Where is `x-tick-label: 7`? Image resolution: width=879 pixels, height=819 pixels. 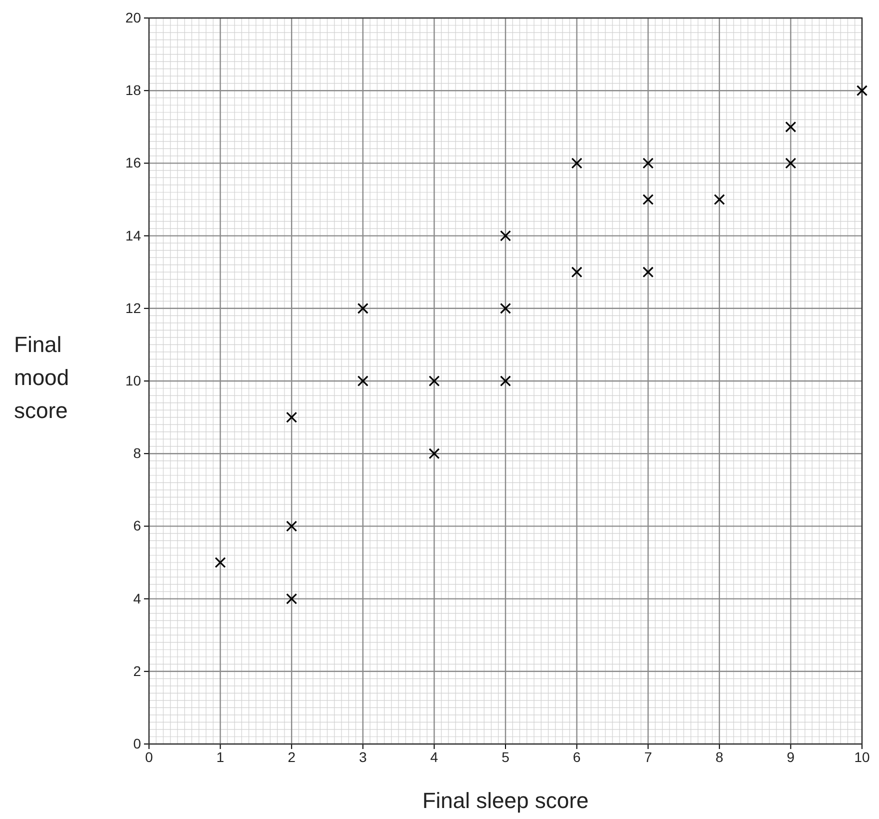
x-tick-label: 7 is located at coordinates (648, 756).